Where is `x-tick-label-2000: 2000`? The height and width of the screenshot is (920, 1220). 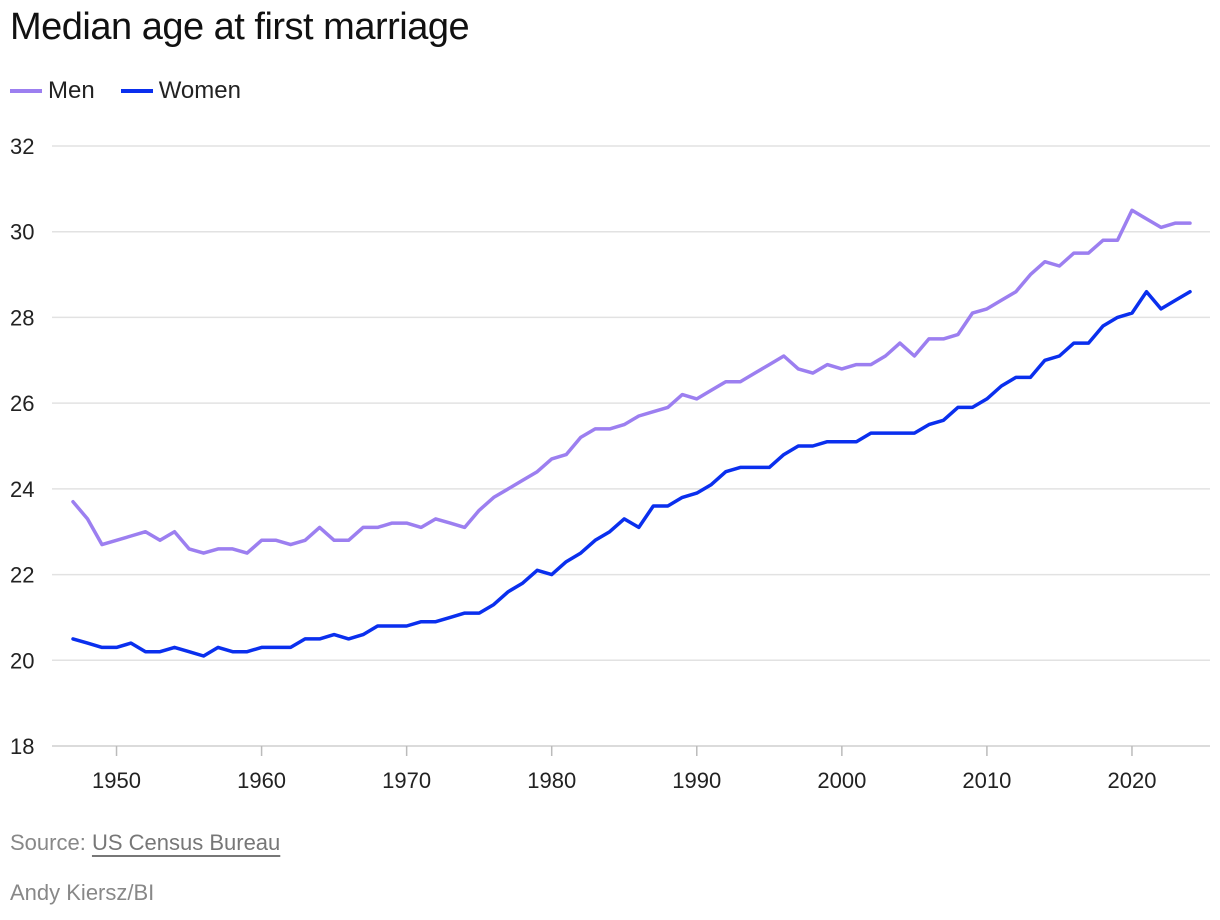 x-tick-label-2000: 2000 is located at coordinates (841, 780).